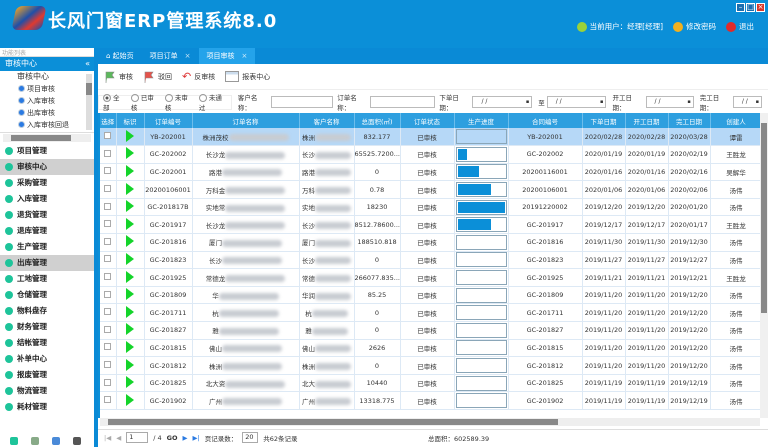  What do you see at coordinates (47, 295) in the screenshot?
I see `sidebar-item: 仓储管理` at bounding box center [47, 295].